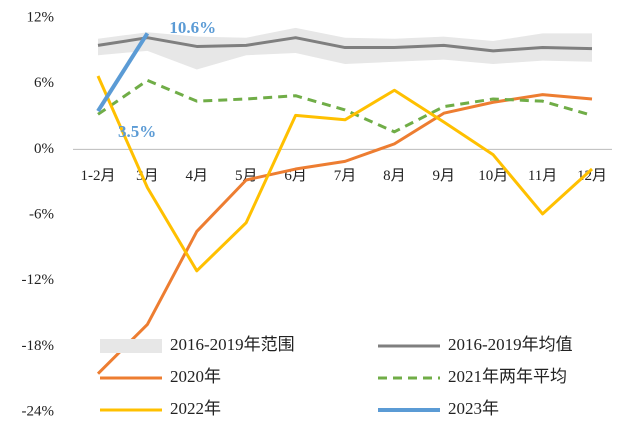 This screenshot has width=618, height=421. Describe the element at coordinates (38, 411) in the screenshot. I see `y-tick-label: -24%` at that location.